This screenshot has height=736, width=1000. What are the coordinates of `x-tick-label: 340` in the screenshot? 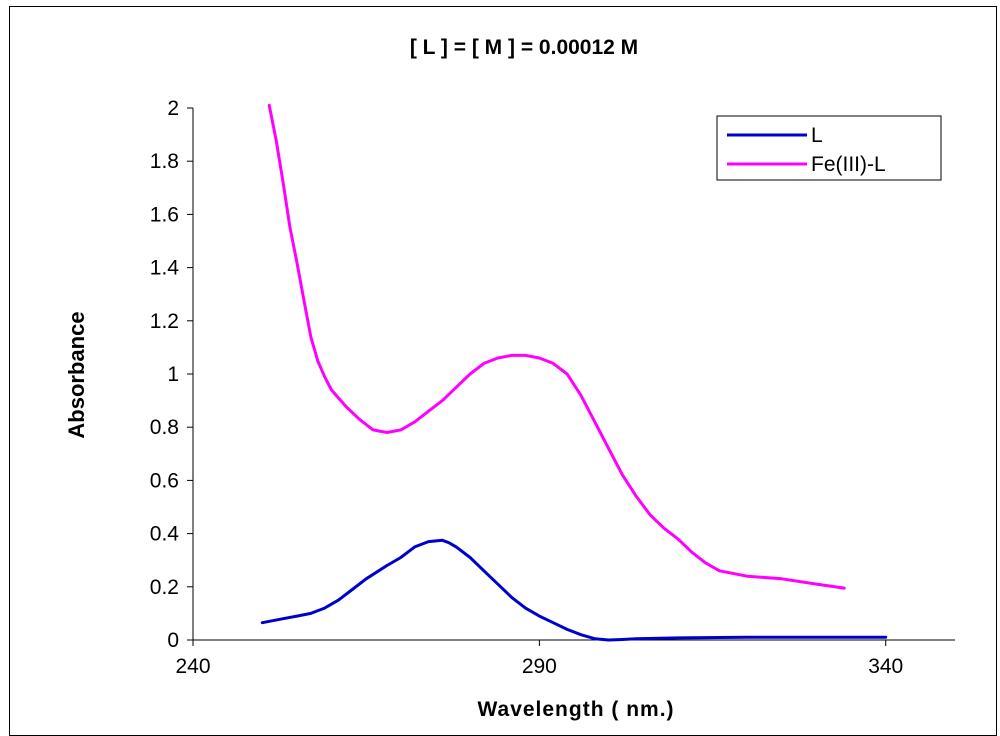 It's located at (885, 666).